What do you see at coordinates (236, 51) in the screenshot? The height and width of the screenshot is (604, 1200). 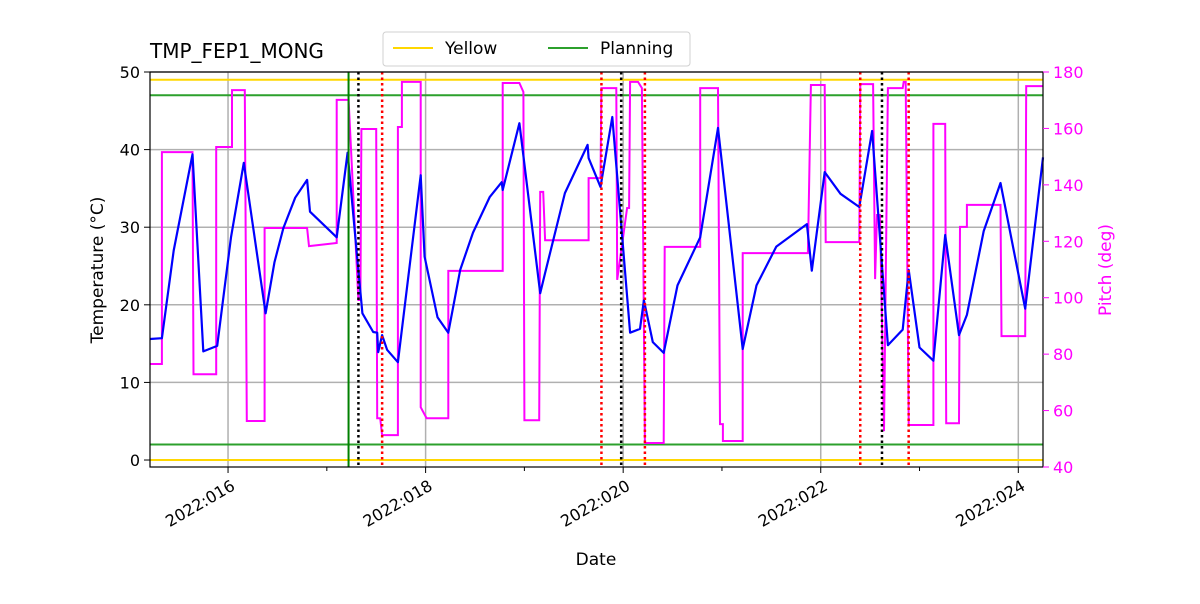 I see `chart-title: TMP_FEP1_MONG` at bounding box center [236, 51].